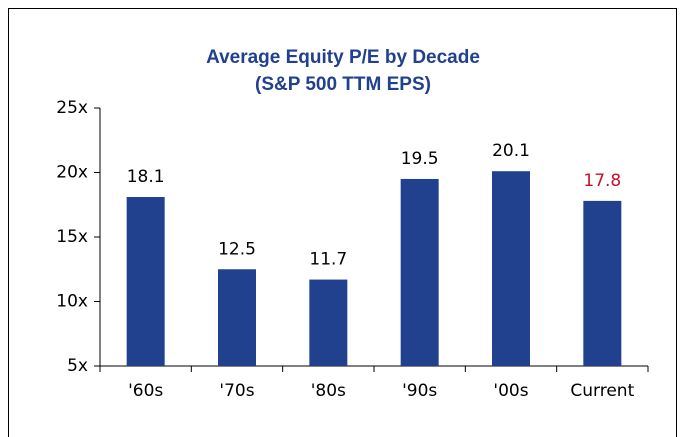 Image resolution: width=684 pixels, height=437 pixels. Describe the element at coordinates (72, 173) in the screenshot. I see `y-tick-label: 20x` at that location.